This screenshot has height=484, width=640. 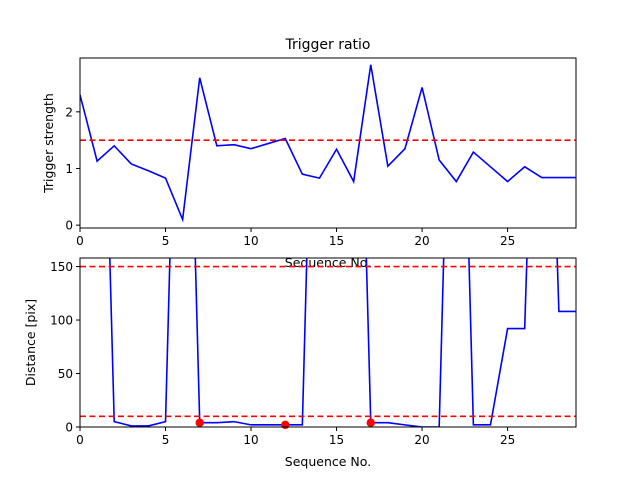 I want to click on chart1-y-axis-label: Trigger strength, so click(x=48, y=143).